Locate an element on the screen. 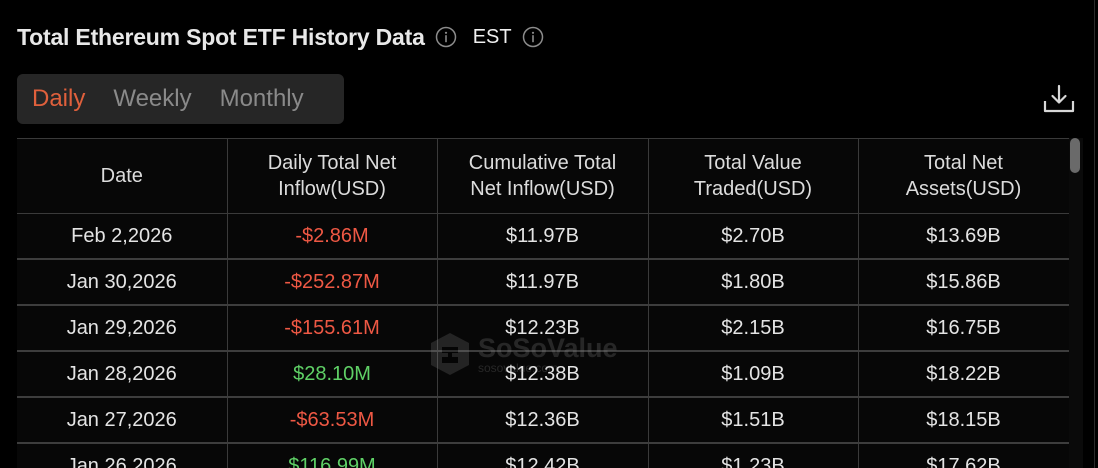  header: Total Ethereum Spot ETF History Data EST is located at coordinates (280, 37).